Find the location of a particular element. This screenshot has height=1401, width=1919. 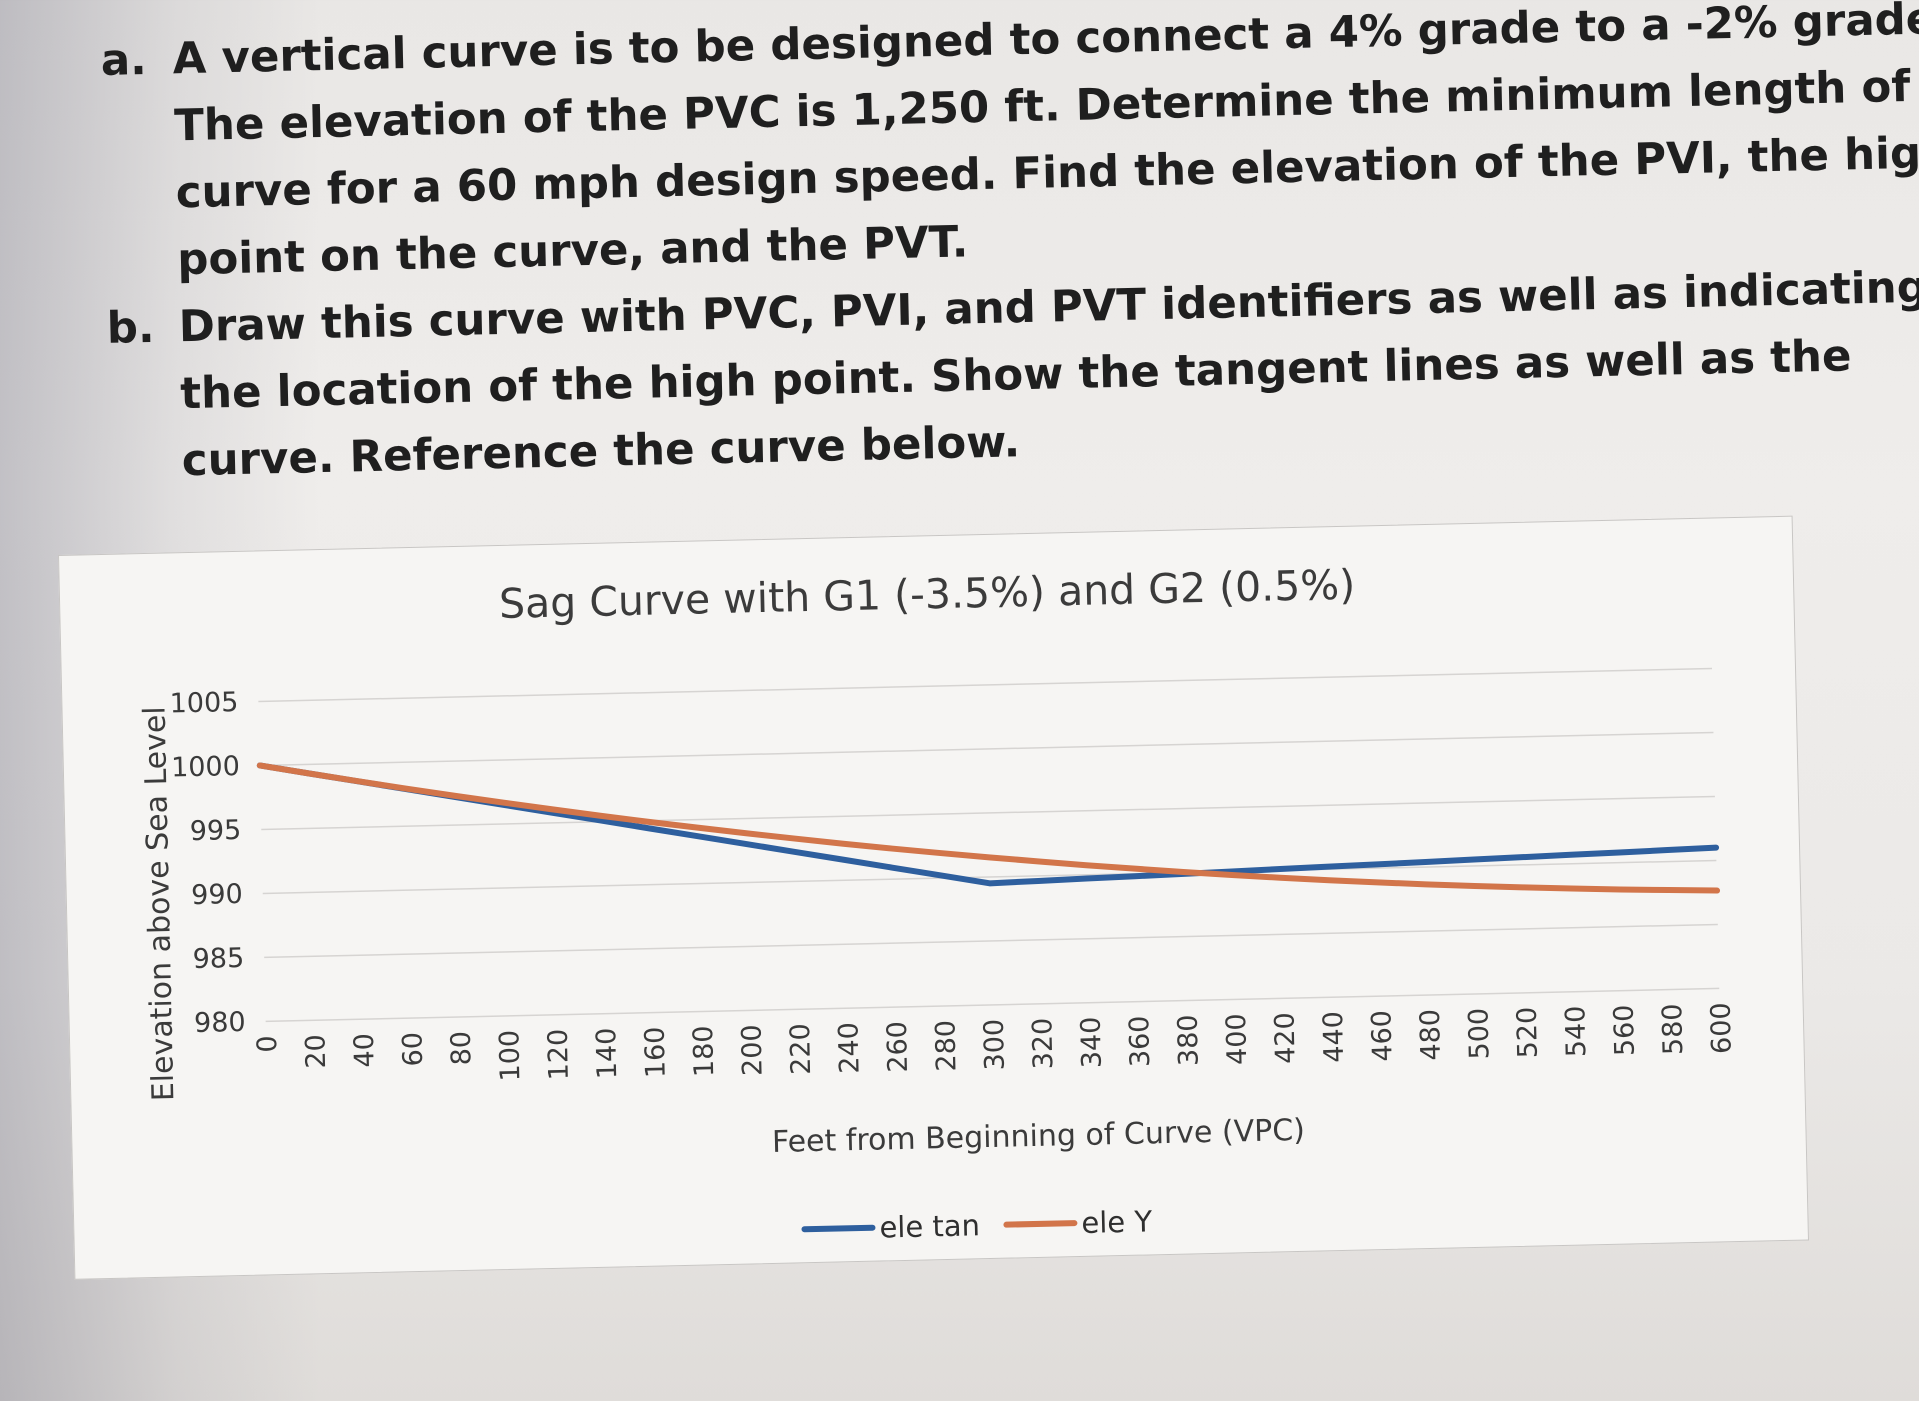

x-tick-label: 380 is located at coordinates (1189, 1040).